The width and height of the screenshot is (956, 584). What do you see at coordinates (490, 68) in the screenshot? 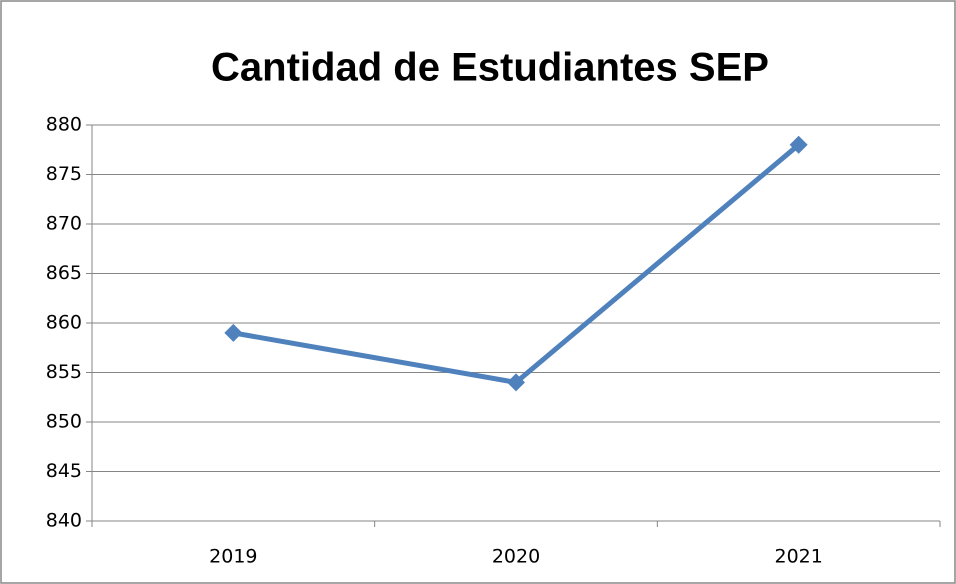
I see `chart-title: Cantidad de Estudiantes SEP` at bounding box center [490, 68].